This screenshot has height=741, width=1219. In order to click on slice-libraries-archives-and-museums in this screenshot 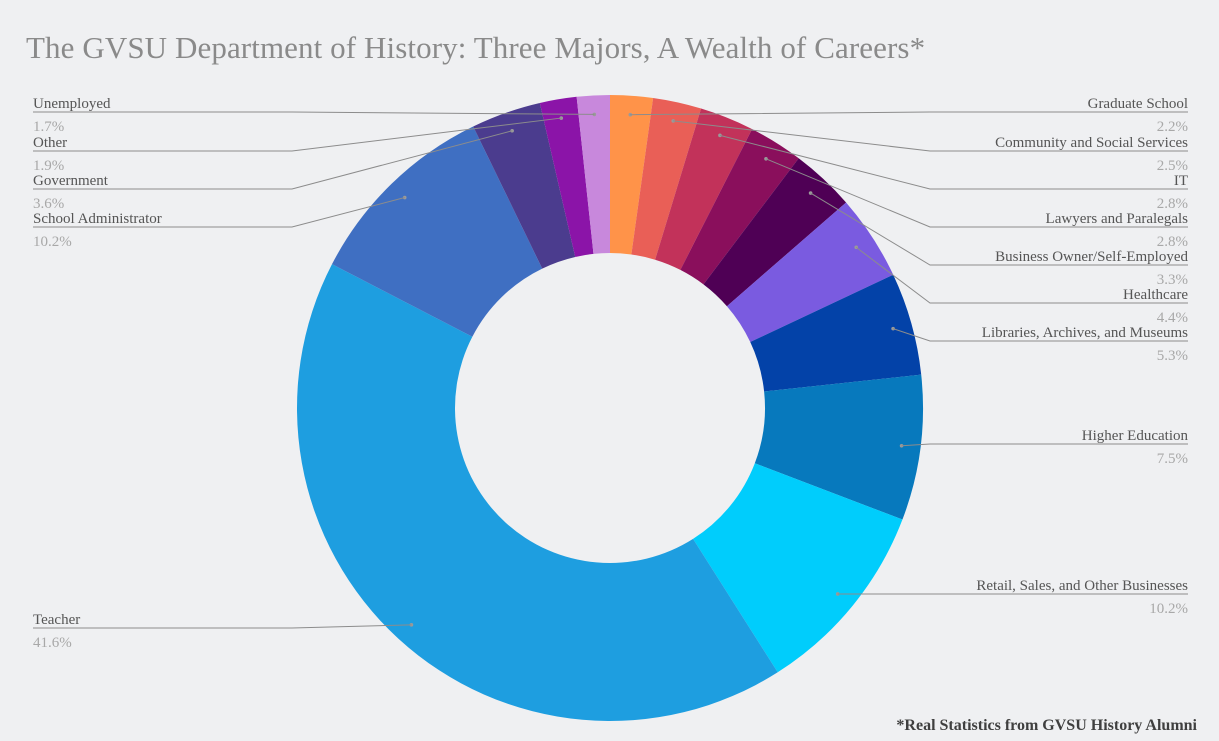, I will do `click(836, 333)`.